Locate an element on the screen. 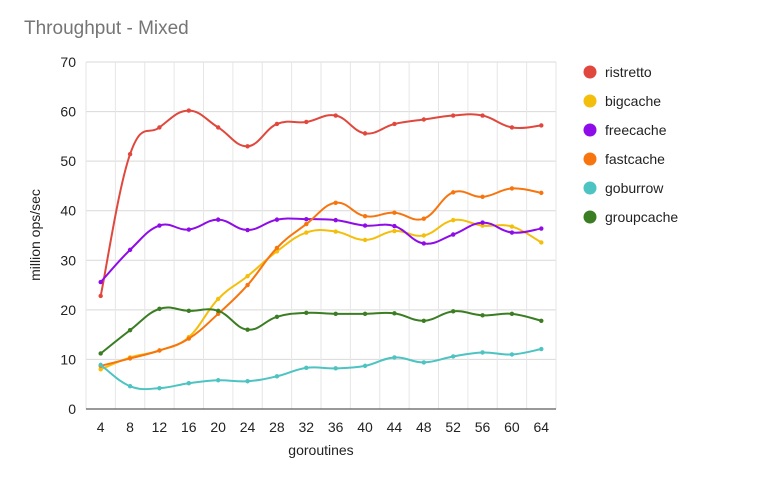  legend-item-bigcache: bigcache is located at coordinates (622, 101).